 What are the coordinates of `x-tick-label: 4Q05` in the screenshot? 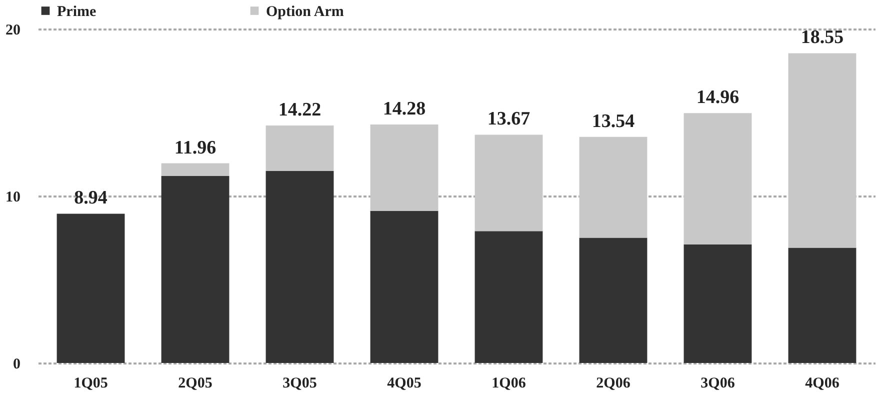 It's located at (404, 384).